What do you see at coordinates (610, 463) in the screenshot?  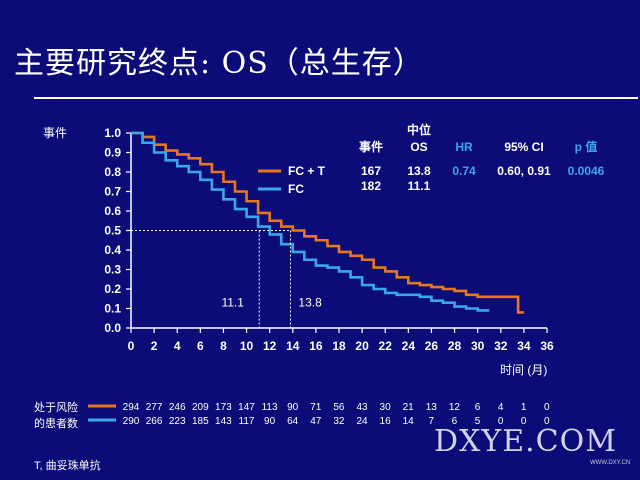 I see `watermark-url: WWW.DXY.CN` at bounding box center [610, 463].